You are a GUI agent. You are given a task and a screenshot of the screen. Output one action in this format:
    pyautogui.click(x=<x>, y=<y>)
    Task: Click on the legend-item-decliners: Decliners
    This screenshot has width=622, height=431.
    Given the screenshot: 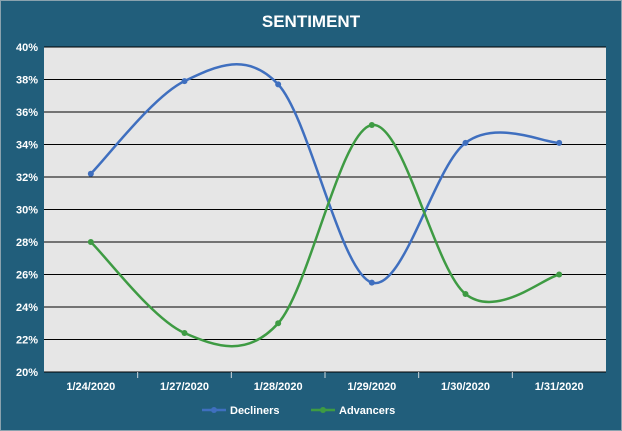 What is the action you would take?
    pyautogui.click(x=241, y=411)
    